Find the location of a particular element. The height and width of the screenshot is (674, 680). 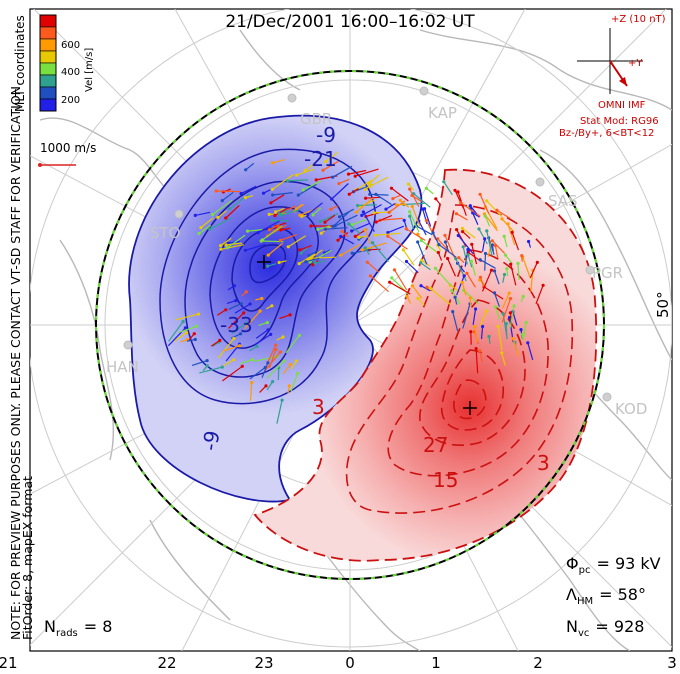

potential-minimum-marker is located at coordinates (264, 262).